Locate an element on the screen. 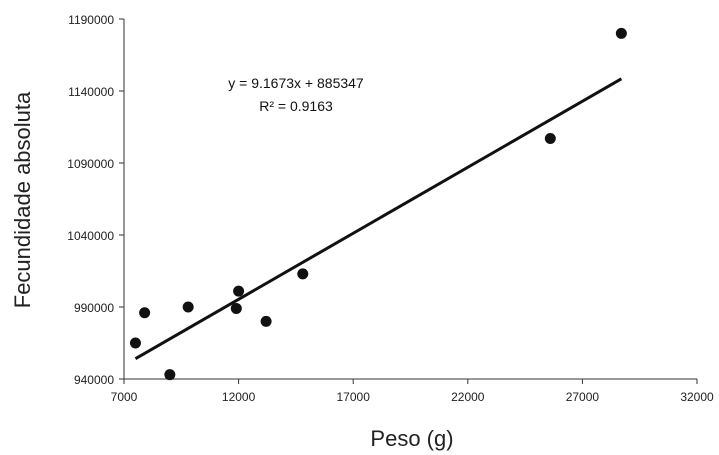 This screenshot has height=455, width=719. x-tick-label: 32000 is located at coordinates (697, 397).